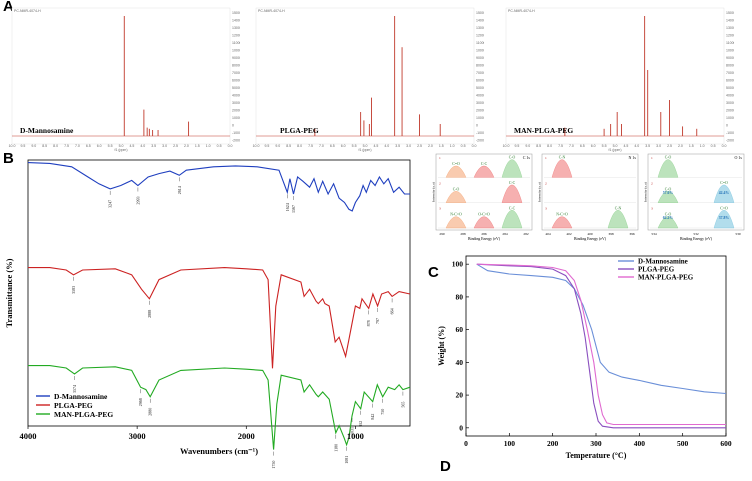 This screenshot has height=481, width=752. I want to click on tga-xtick-label: 400, so click(640, 443).